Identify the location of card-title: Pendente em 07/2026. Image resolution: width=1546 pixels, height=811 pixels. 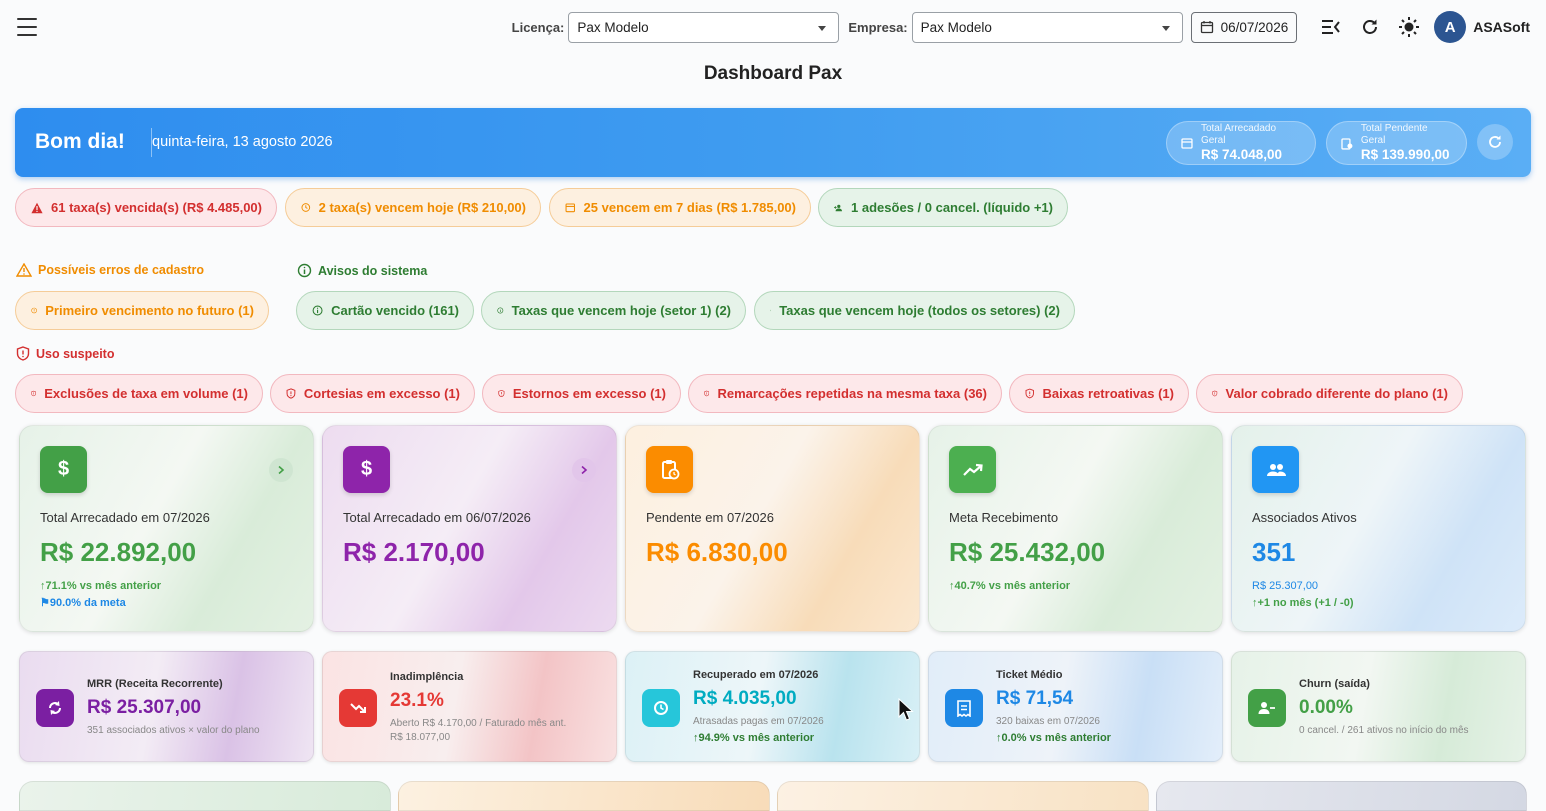
(710, 517).